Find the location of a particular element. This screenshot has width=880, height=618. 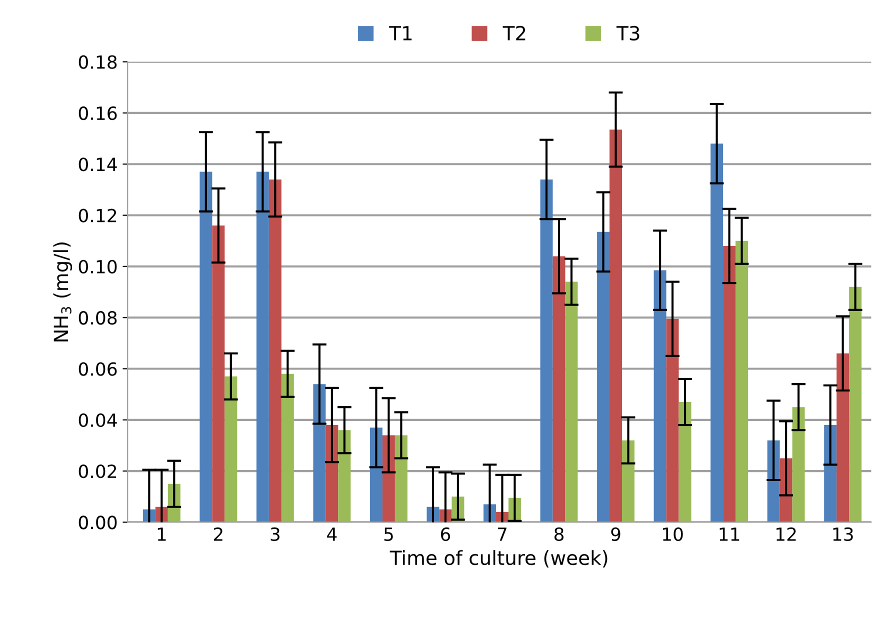

y-tick-label: 0.14 is located at coordinates (97, 165).